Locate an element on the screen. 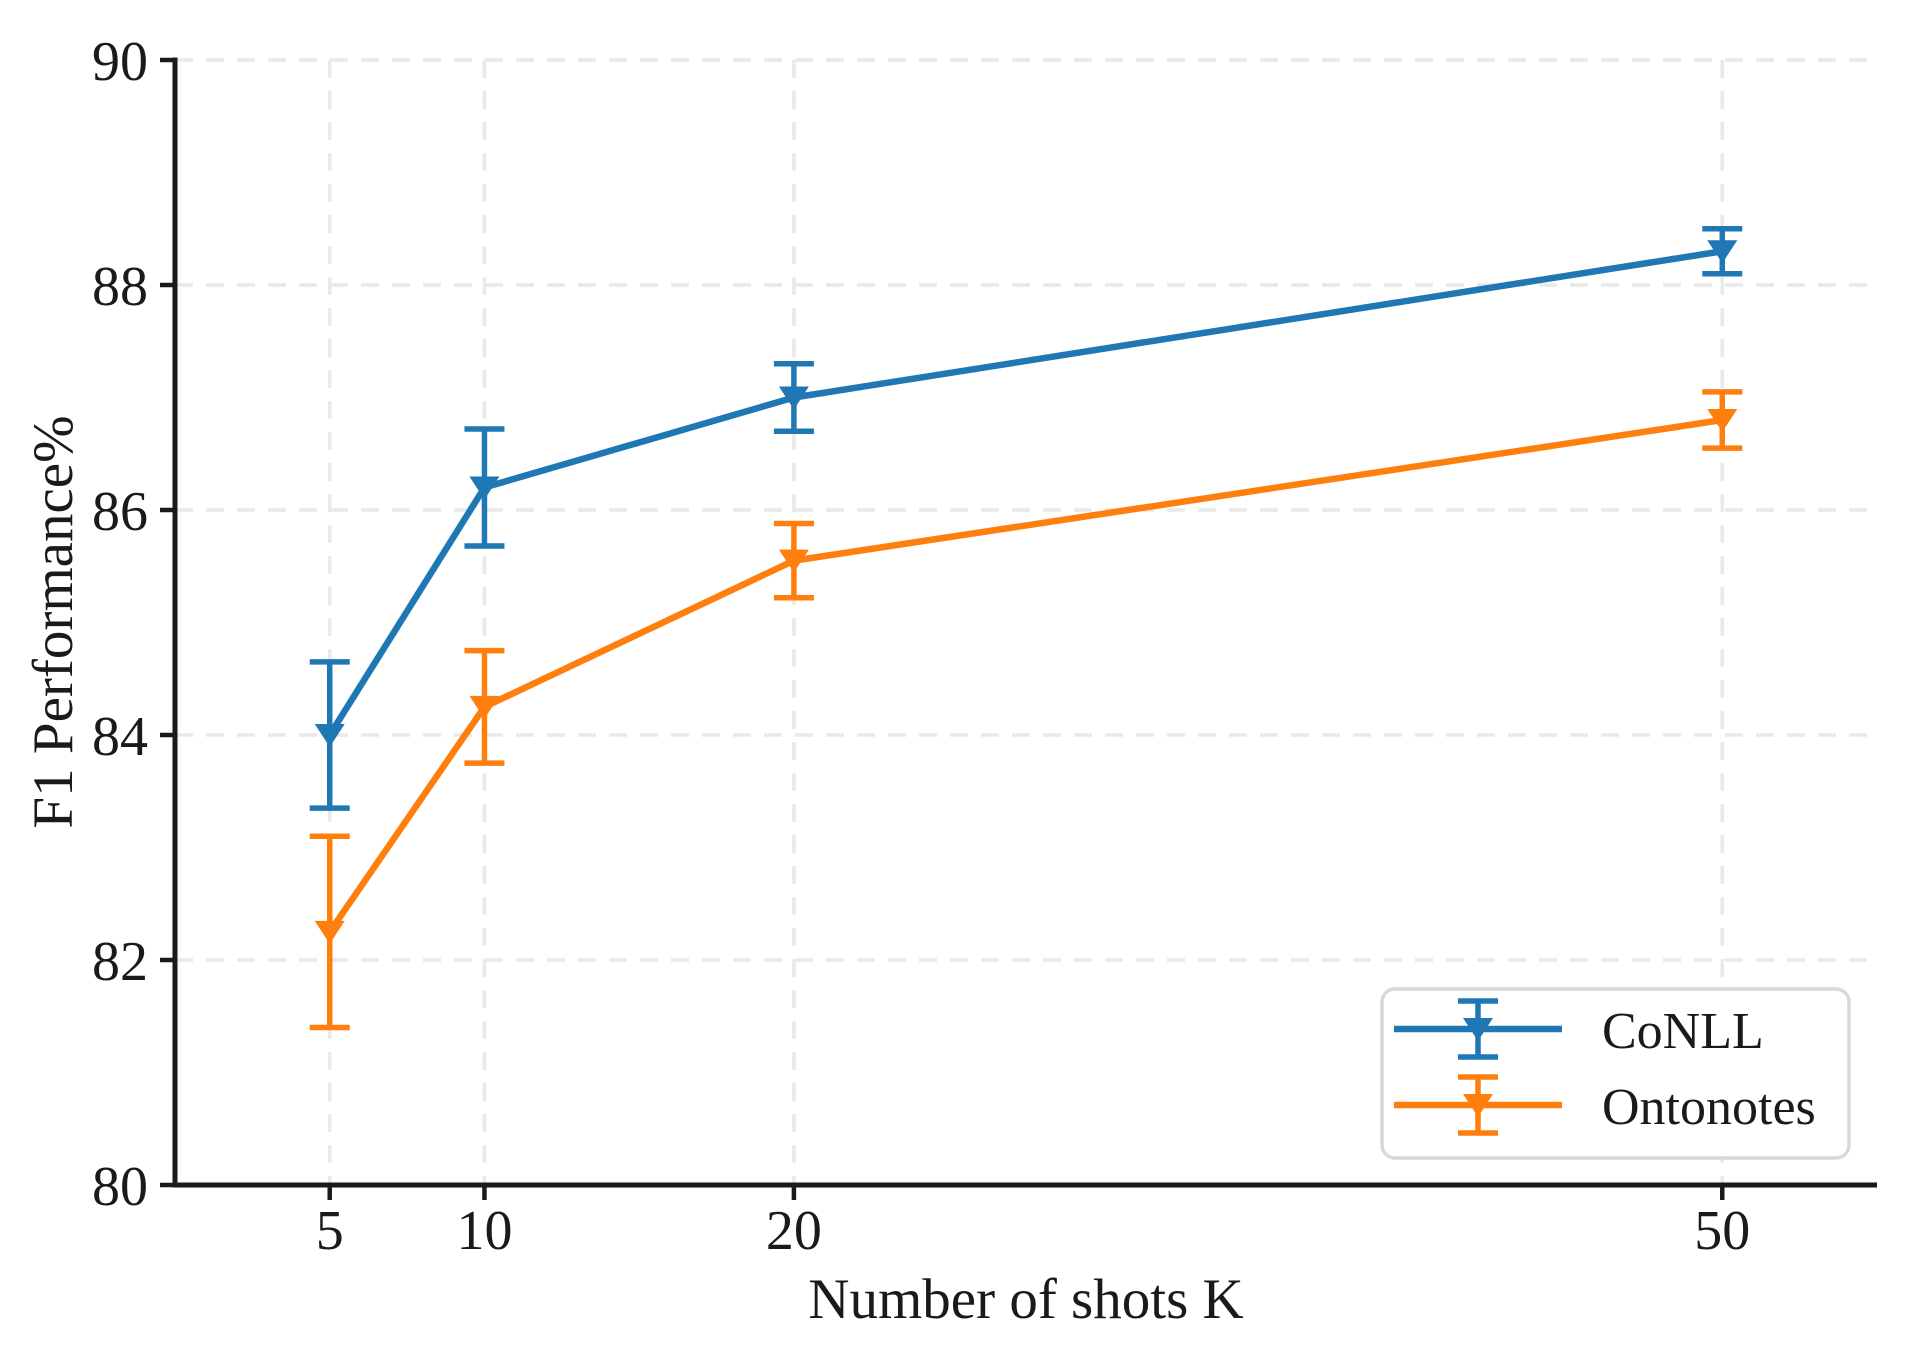 The height and width of the screenshot is (1347, 1908). legend-entry-ontonotes: Ontonotes is located at coordinates (1605, 1105).